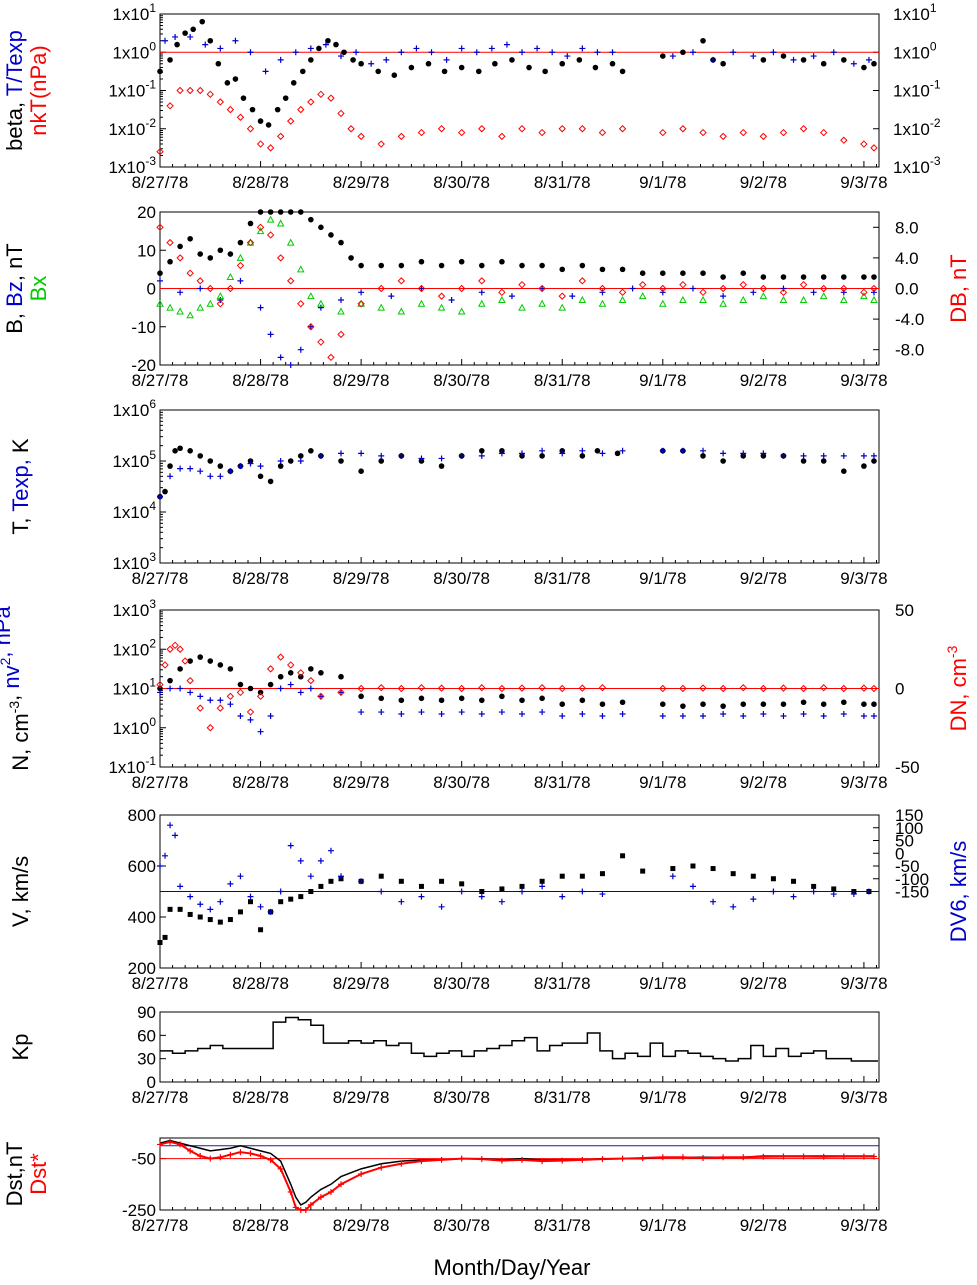 The height and width of the screenshot is (1285, 977). Describe the element at coordinates (763, 380) in the screenshot. I see `x-tick-label: 9/2/78` at that location.